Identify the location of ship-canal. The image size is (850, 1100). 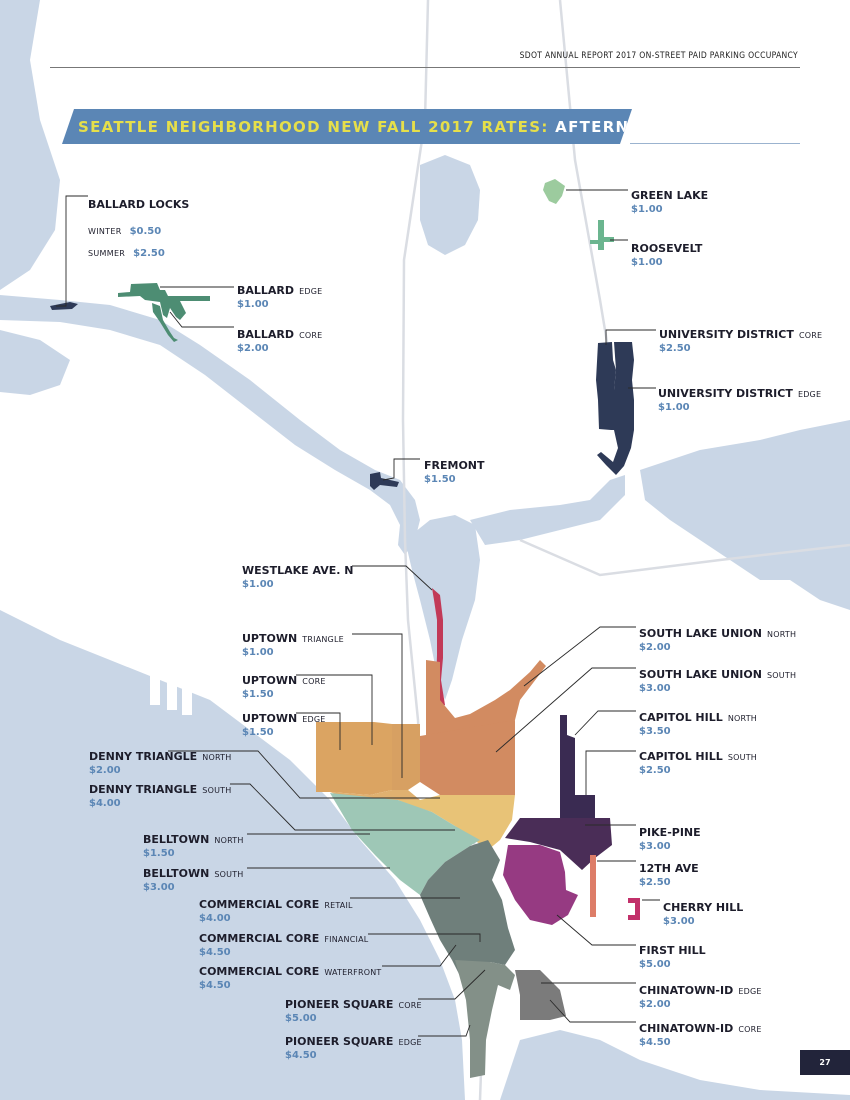
(210, 425).